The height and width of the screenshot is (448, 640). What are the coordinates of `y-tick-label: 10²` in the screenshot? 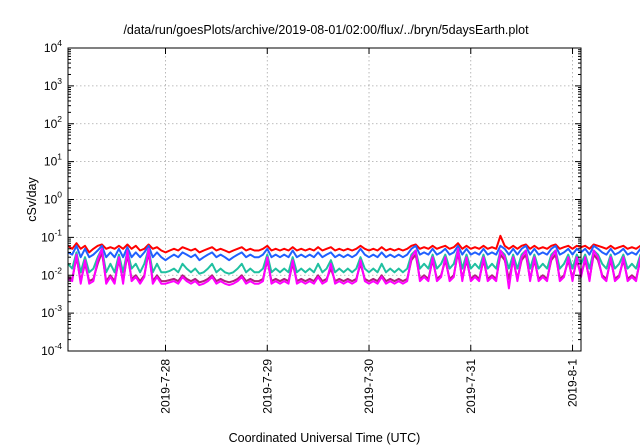 It's located at (53, 122).